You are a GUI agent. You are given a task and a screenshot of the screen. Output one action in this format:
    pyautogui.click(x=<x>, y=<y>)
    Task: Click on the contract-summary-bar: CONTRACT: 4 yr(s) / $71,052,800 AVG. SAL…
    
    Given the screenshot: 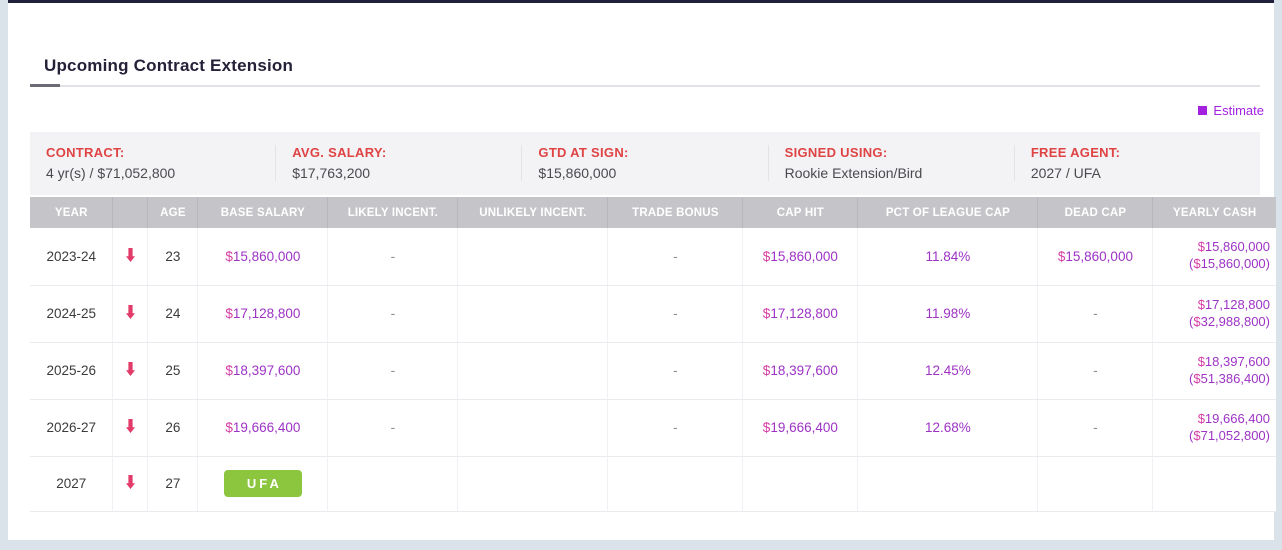 What is the action you would take?
    pyautogui.click(x=645, y=163)
    